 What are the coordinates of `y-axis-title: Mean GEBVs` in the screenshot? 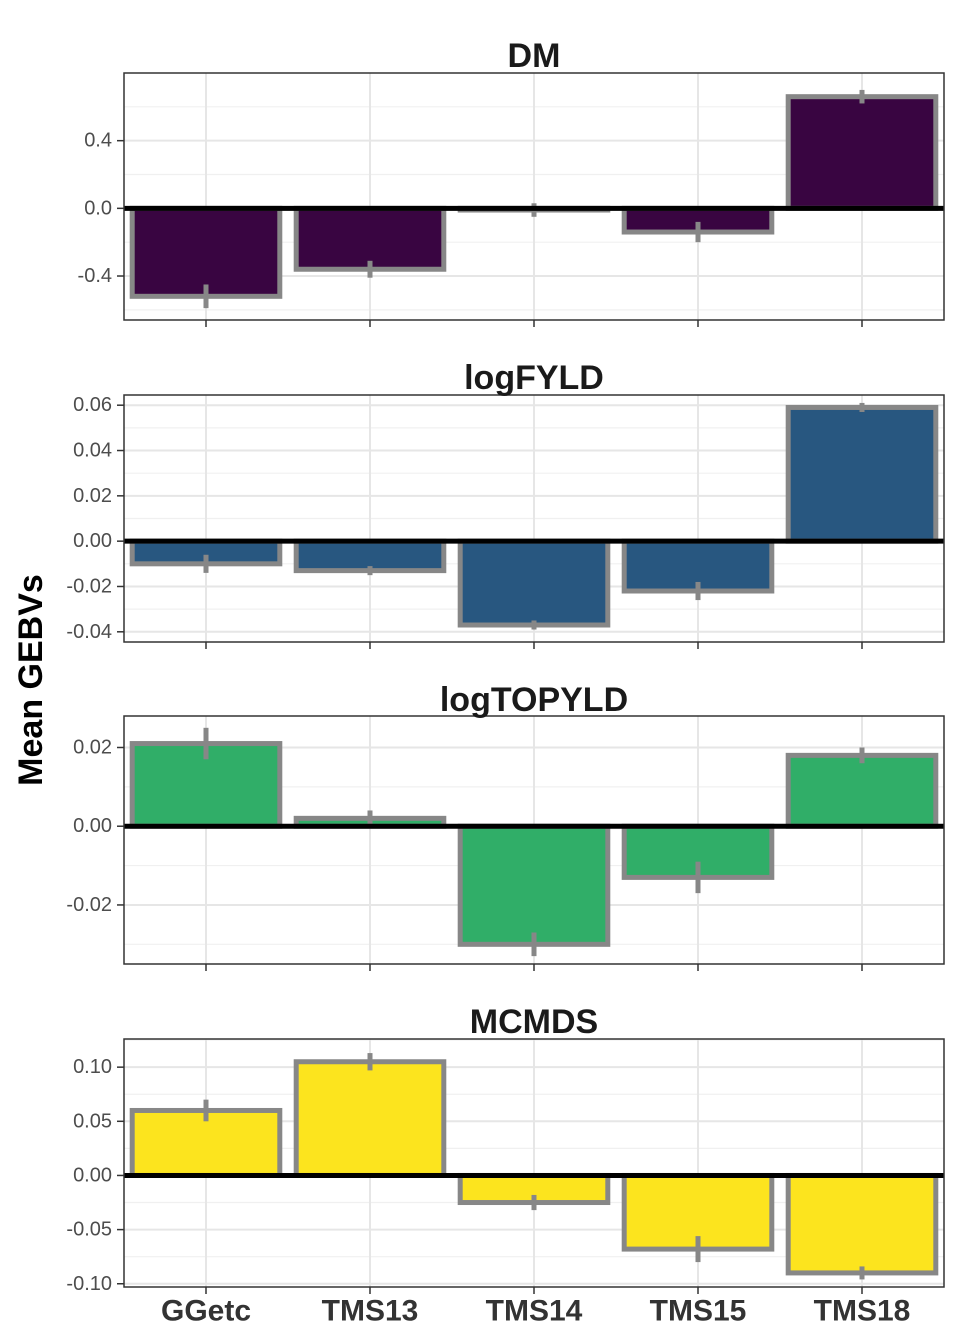 It's located at (31, 680).